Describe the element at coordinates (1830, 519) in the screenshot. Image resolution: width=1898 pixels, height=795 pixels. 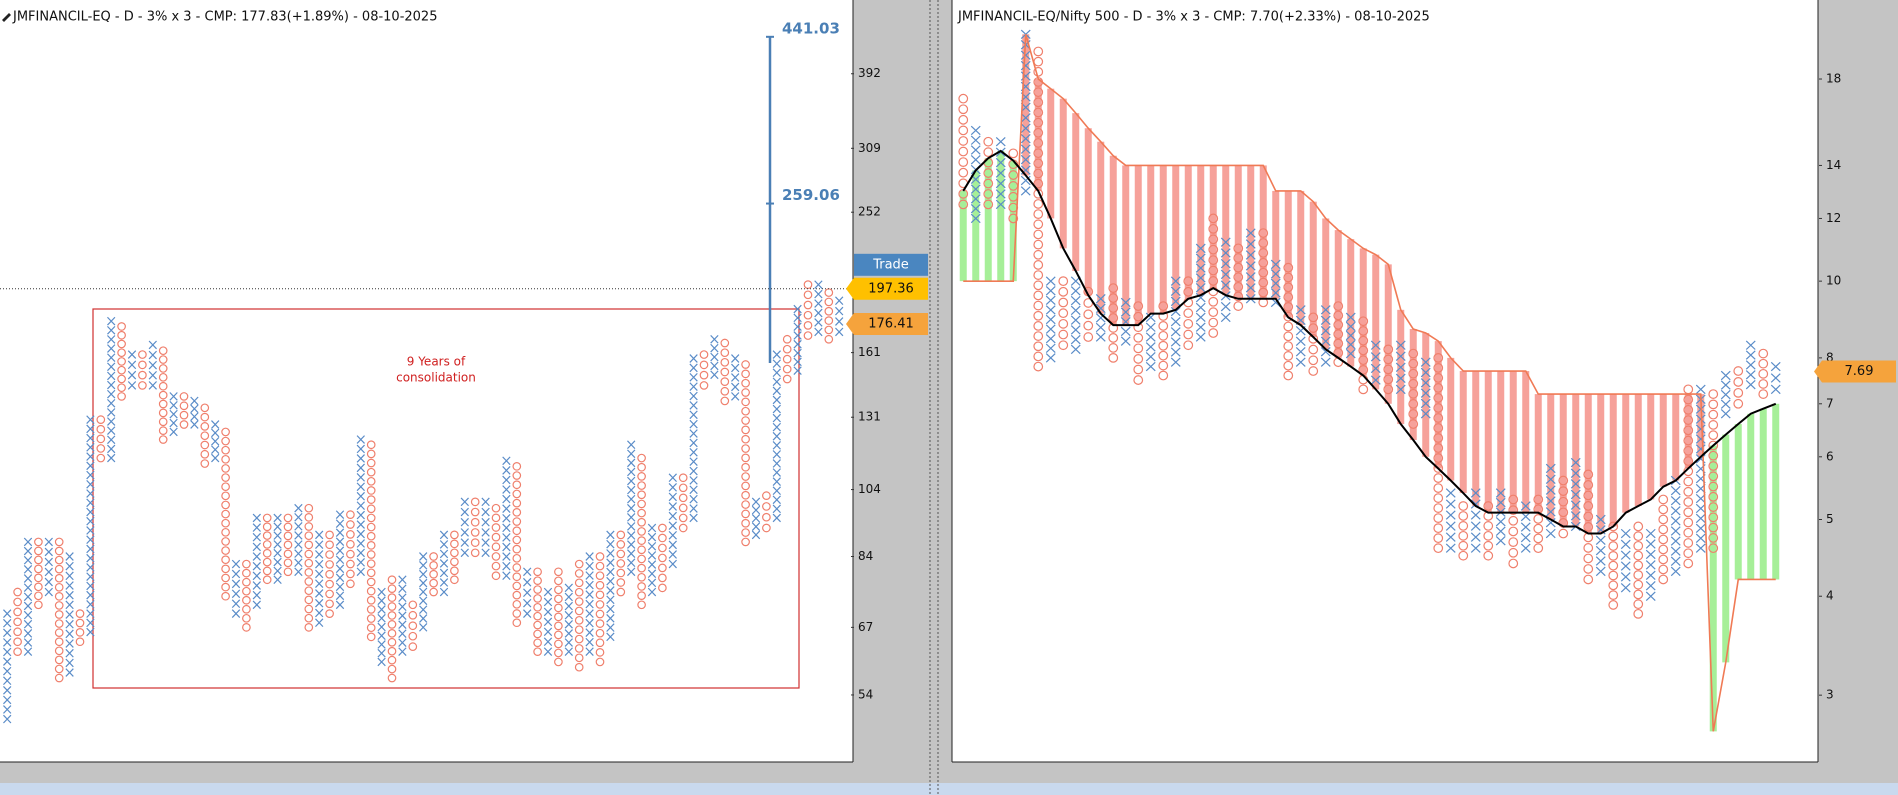
I see `y-tick-label: 5` at that location.